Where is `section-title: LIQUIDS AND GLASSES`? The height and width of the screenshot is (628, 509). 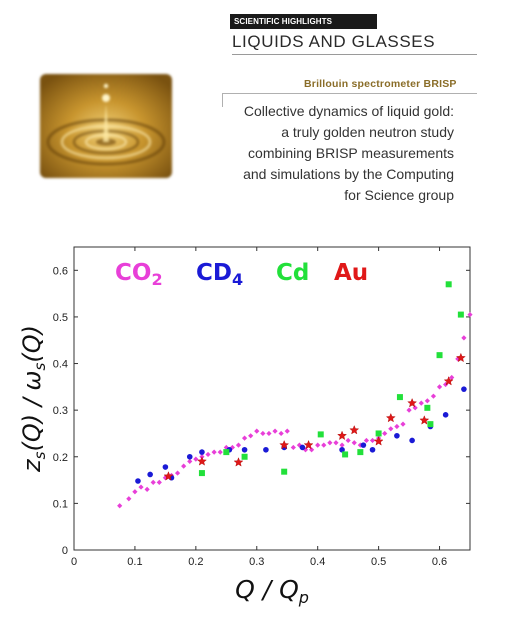
section-title: LIQUIDS AND GLASSES is located at coordinates (334, 41).